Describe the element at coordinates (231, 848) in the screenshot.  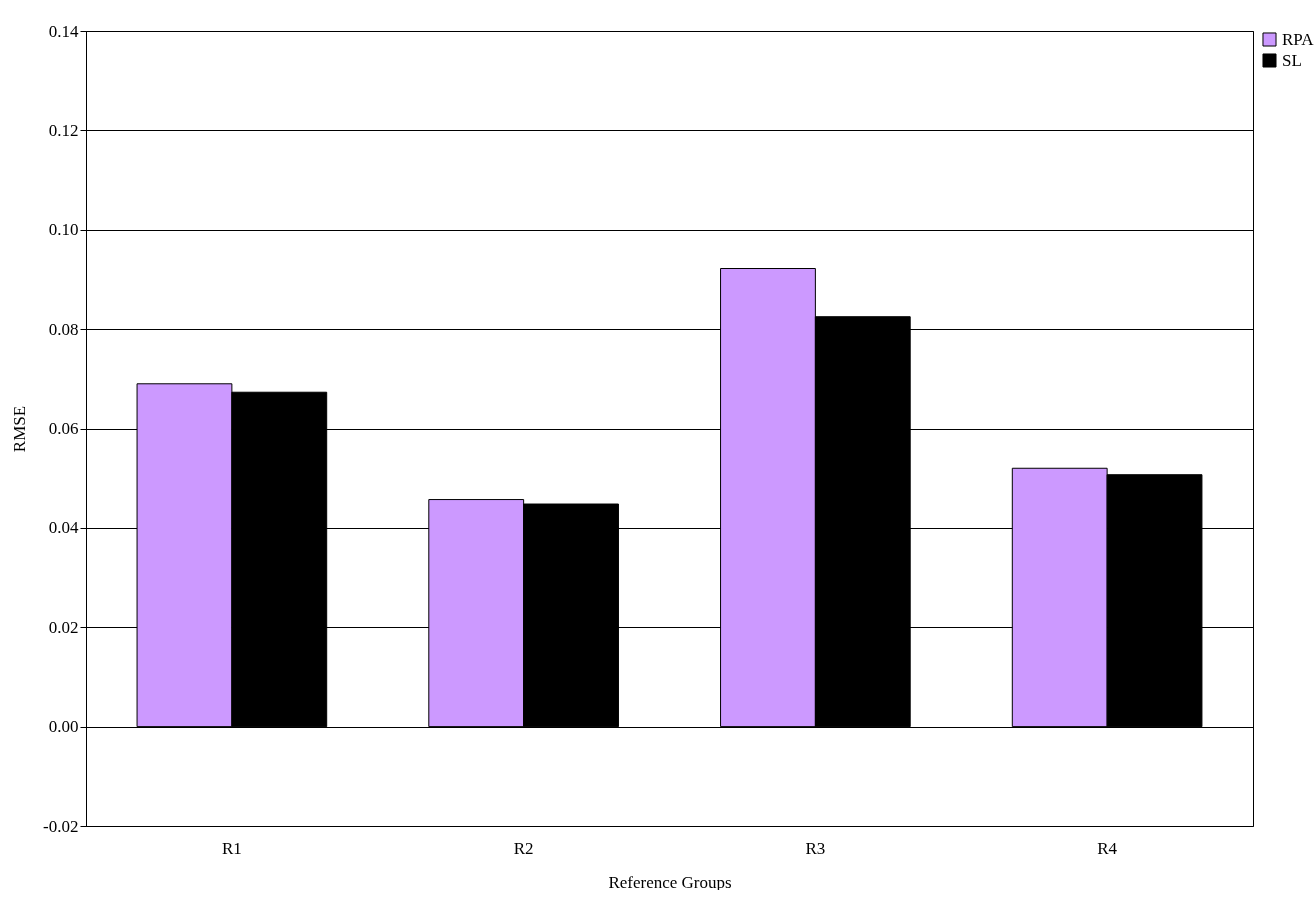
I see `x-tick-label: R1` at that location.